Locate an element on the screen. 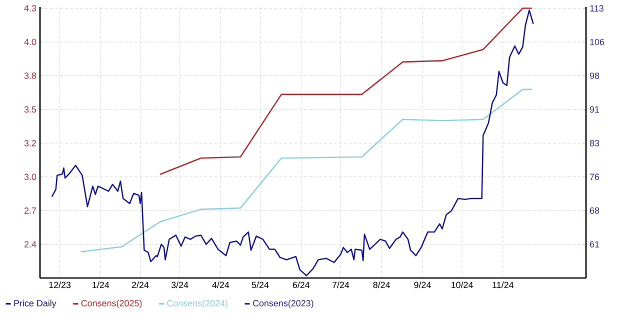 The image size is (620, 322). x-tick-label: 3/24 is located at coordinates (179, 285).